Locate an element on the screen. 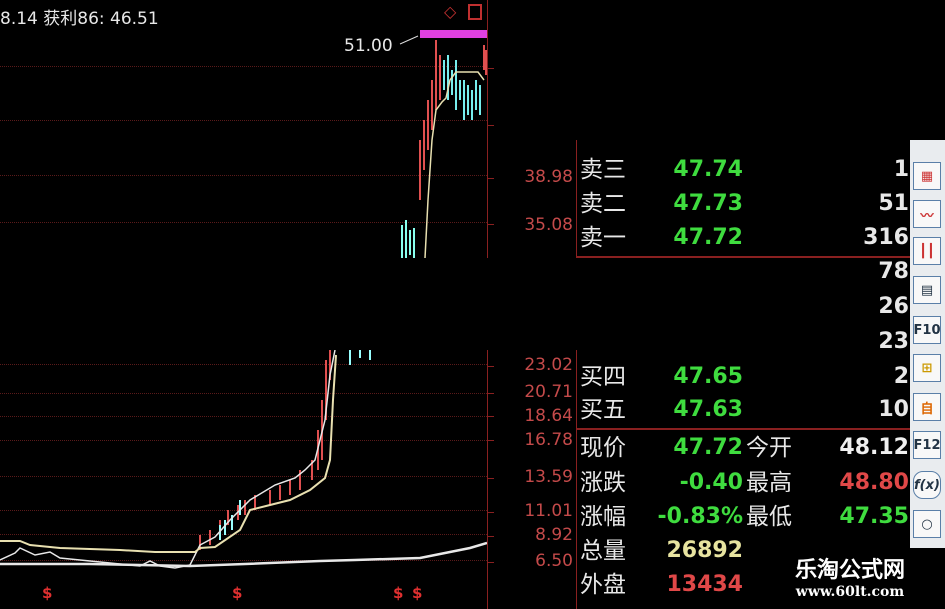 Image resolution: width=945 pixels, height=609 pixels. axis-label: 38.98 is located at coordinates (548, 177).